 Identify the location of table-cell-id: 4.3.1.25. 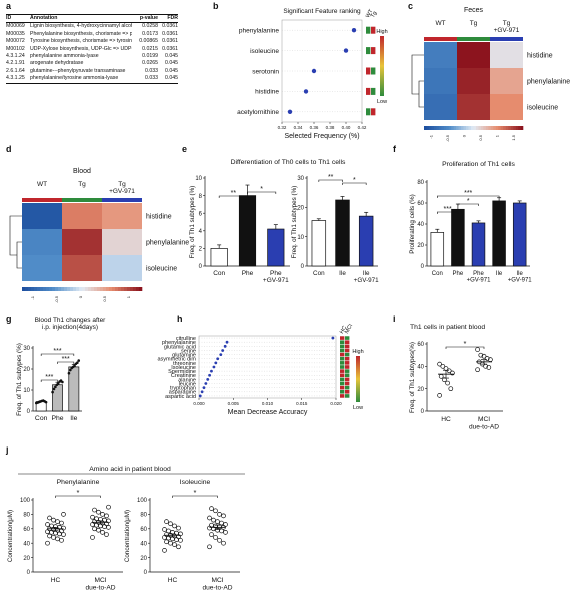
(15, 78).